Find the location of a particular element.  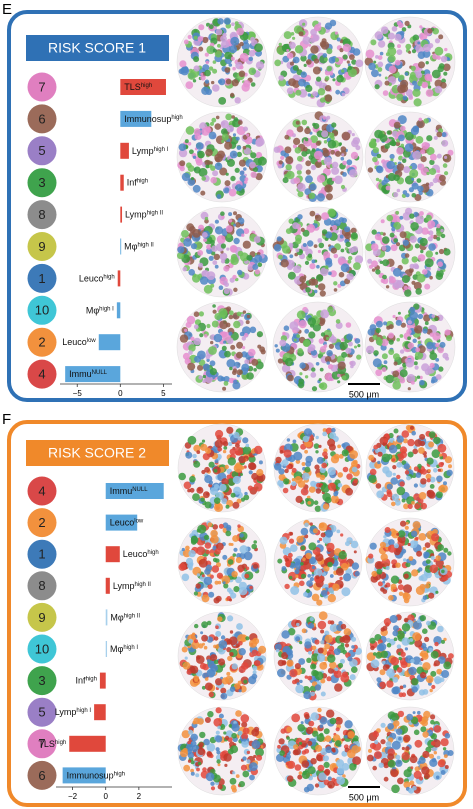

category-name: Lymp is located at coordinates (136, 215).